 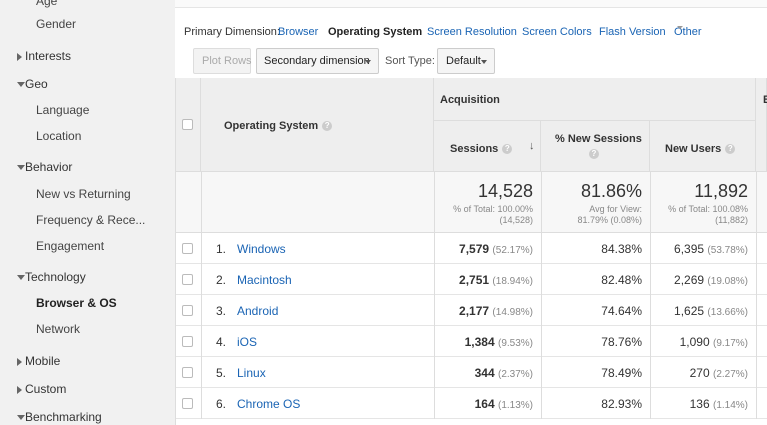 I want to click on sidebar-item-network: Network, so click(x=58, y=329).